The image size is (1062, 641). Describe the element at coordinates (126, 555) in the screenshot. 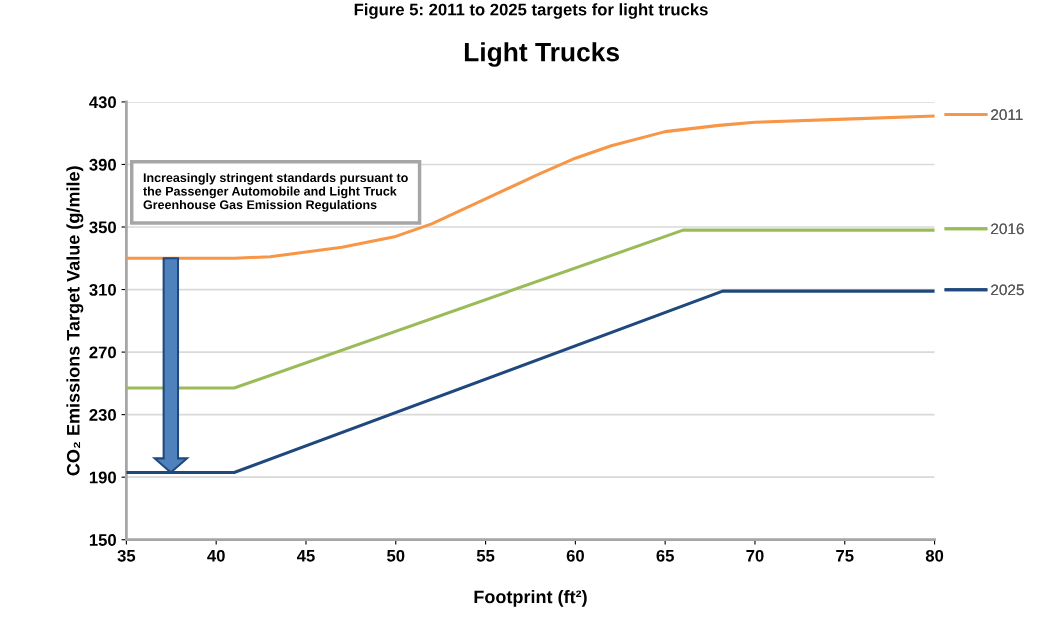

I see `x-tick-label: 35` at that location.